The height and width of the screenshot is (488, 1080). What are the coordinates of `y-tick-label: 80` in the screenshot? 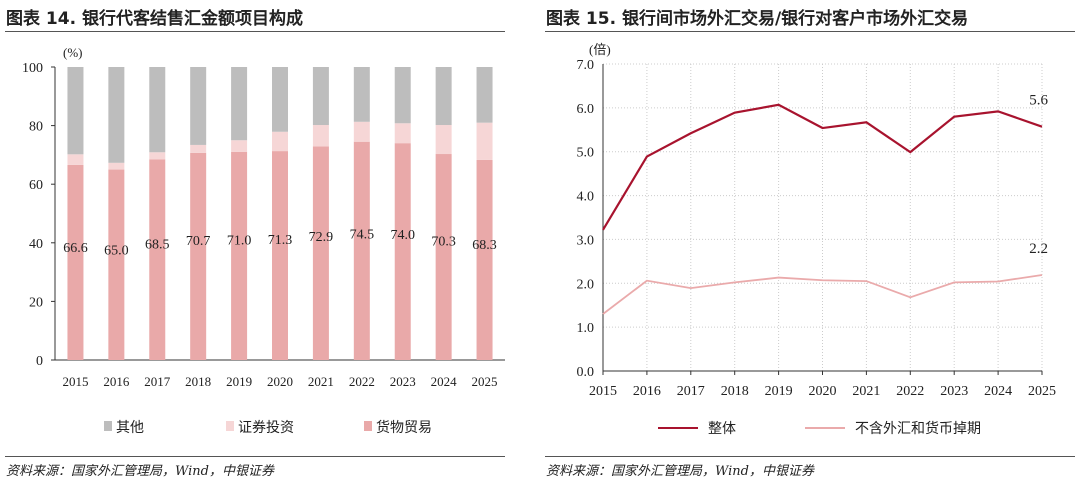 It's located at (36, 127).